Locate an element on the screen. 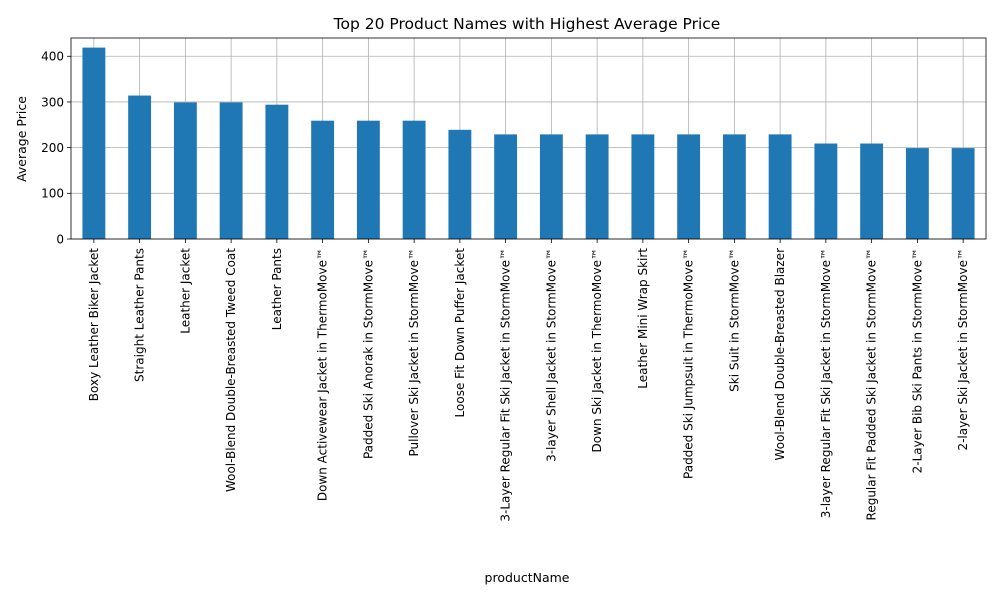  y-tick-label: 200 is located at coordinates (52, 148).